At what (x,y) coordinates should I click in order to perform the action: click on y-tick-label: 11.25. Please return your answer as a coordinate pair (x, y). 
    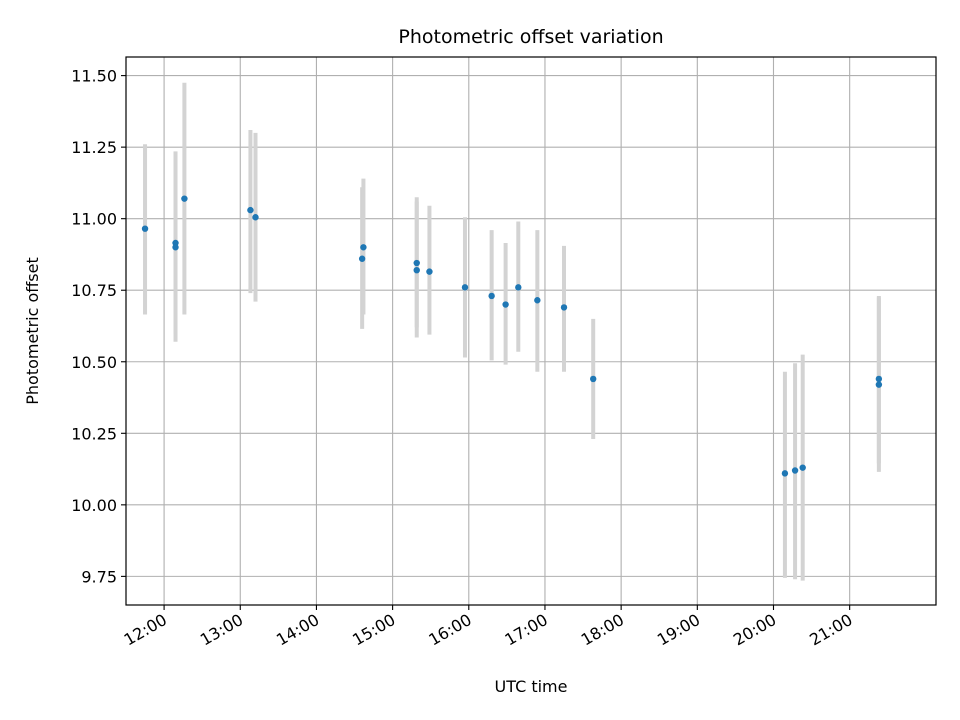
    Looking at the image, I should click on (94, 147).